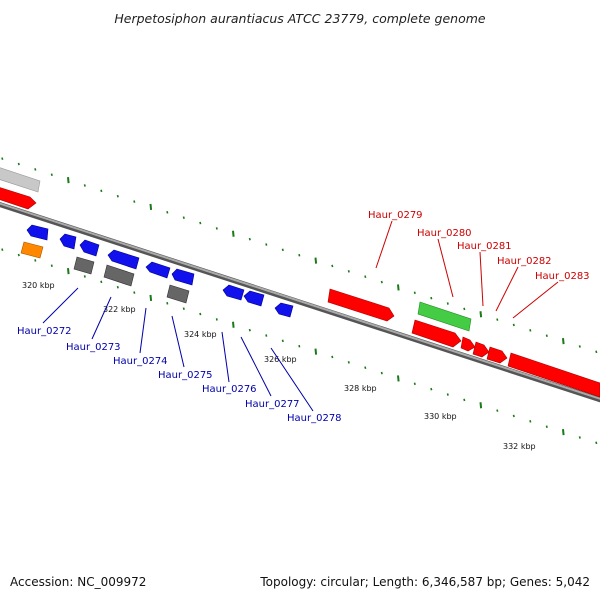 This screenshot has width=600, height=600. I want to click on scale-label: 324 kbp, so click(200, 334).